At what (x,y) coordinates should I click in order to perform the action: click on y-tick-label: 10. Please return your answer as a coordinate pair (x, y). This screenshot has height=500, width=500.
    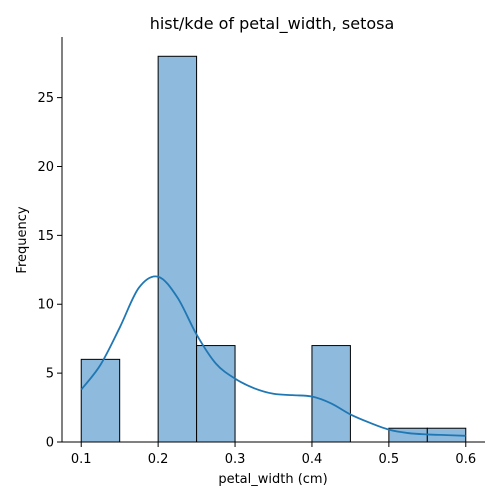
    Looking at the image, I should click on (45, 305).